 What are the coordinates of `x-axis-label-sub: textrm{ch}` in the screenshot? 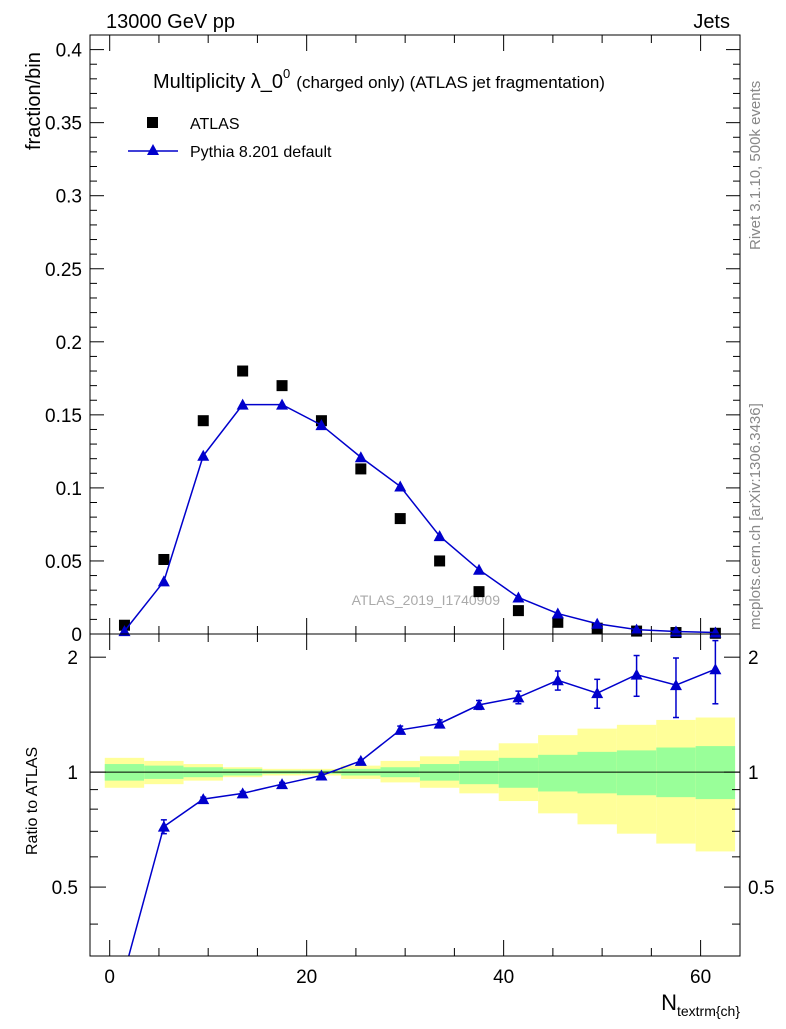 It's located at (708, 1011).